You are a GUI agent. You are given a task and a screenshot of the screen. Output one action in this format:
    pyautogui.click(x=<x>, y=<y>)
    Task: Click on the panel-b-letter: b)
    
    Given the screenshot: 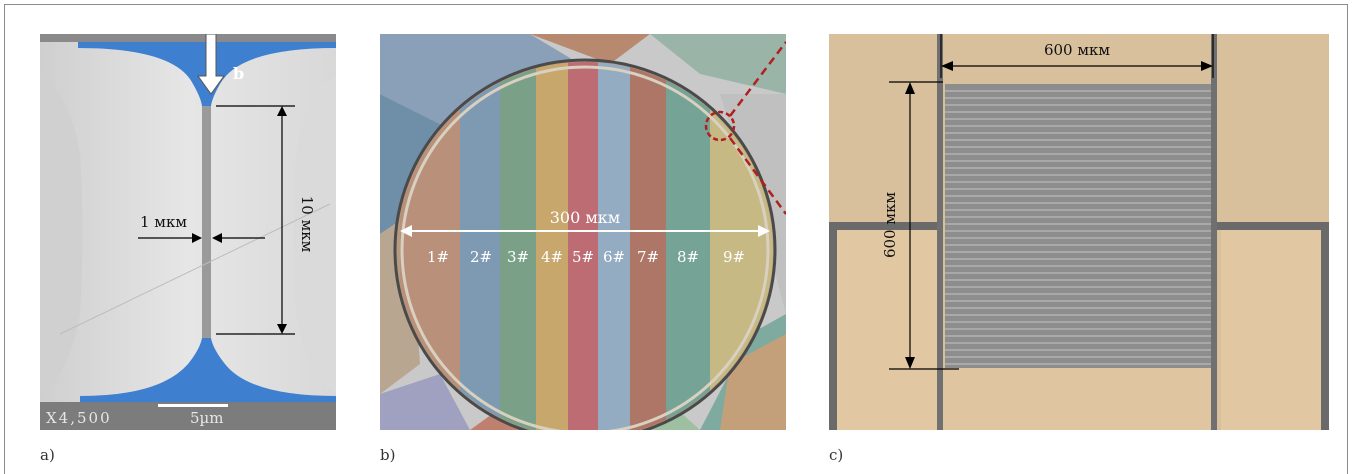 What is the action you would take?
    pyautogui.click(x=388, y=455)
    